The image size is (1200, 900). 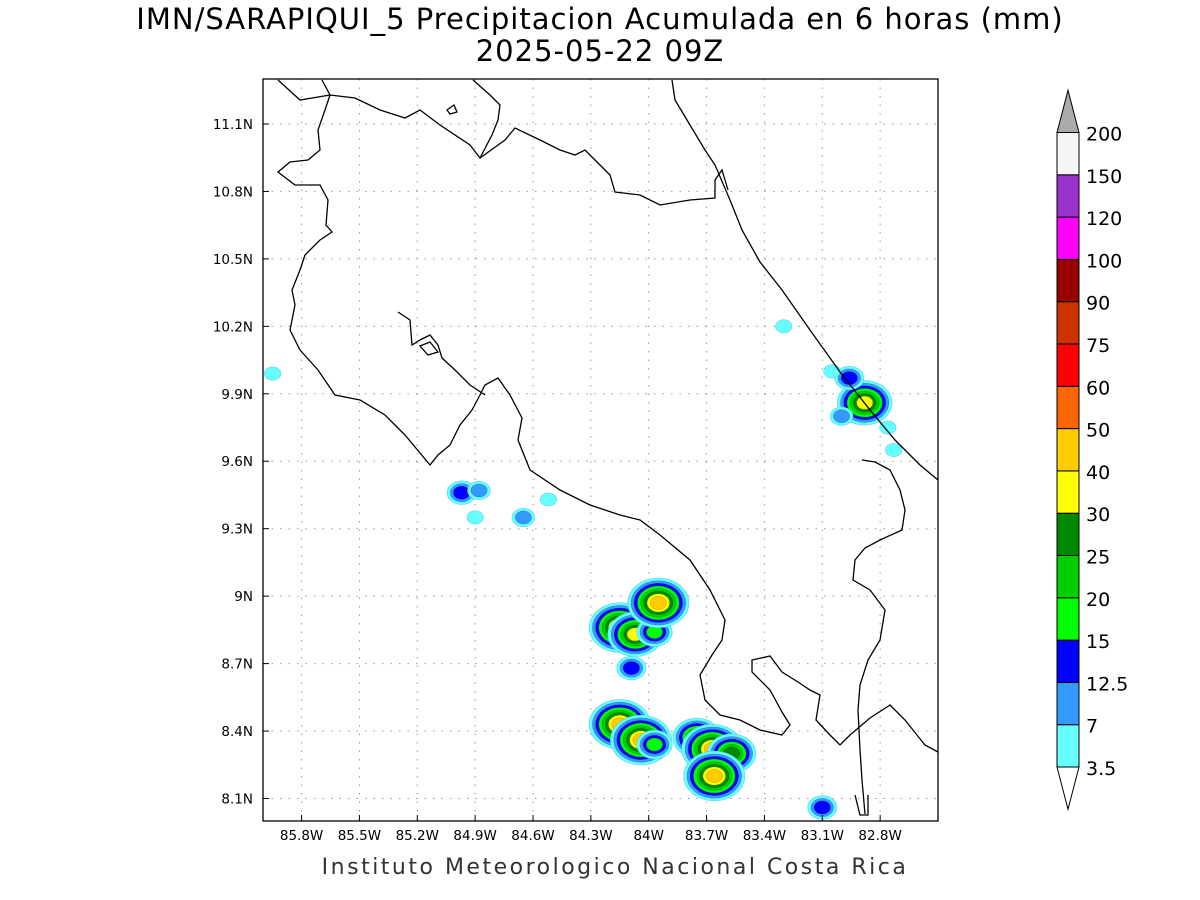 I want to click on colorbar-level-label: 120, so click(x=1104, y=219).